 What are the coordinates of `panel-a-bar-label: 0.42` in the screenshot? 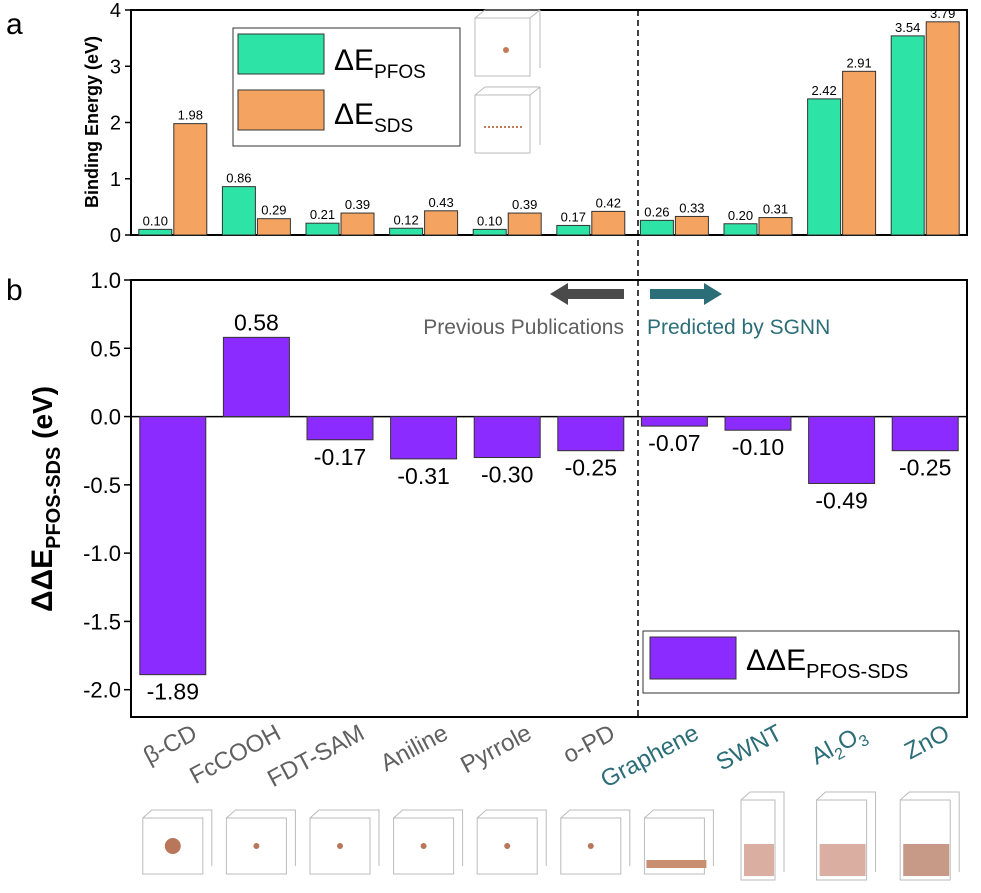 It's located at (608, 202).